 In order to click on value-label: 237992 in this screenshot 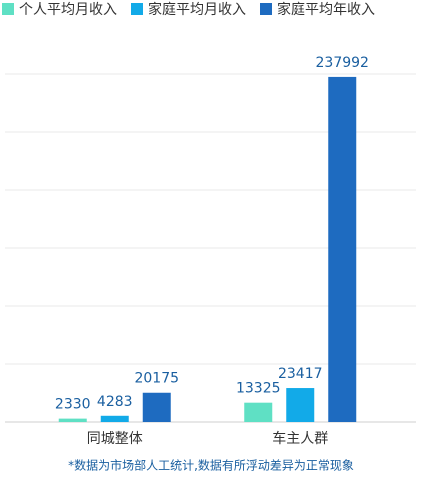, I will do `click(342, 63)`.